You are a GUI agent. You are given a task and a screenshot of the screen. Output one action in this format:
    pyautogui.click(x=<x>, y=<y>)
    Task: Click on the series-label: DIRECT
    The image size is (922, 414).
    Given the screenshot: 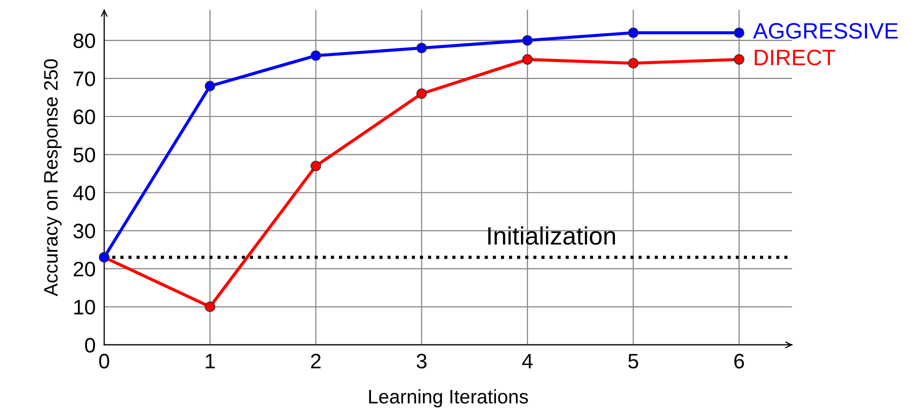 What is the action you would take?
    pyautogui.click(x=795, y=58)
    